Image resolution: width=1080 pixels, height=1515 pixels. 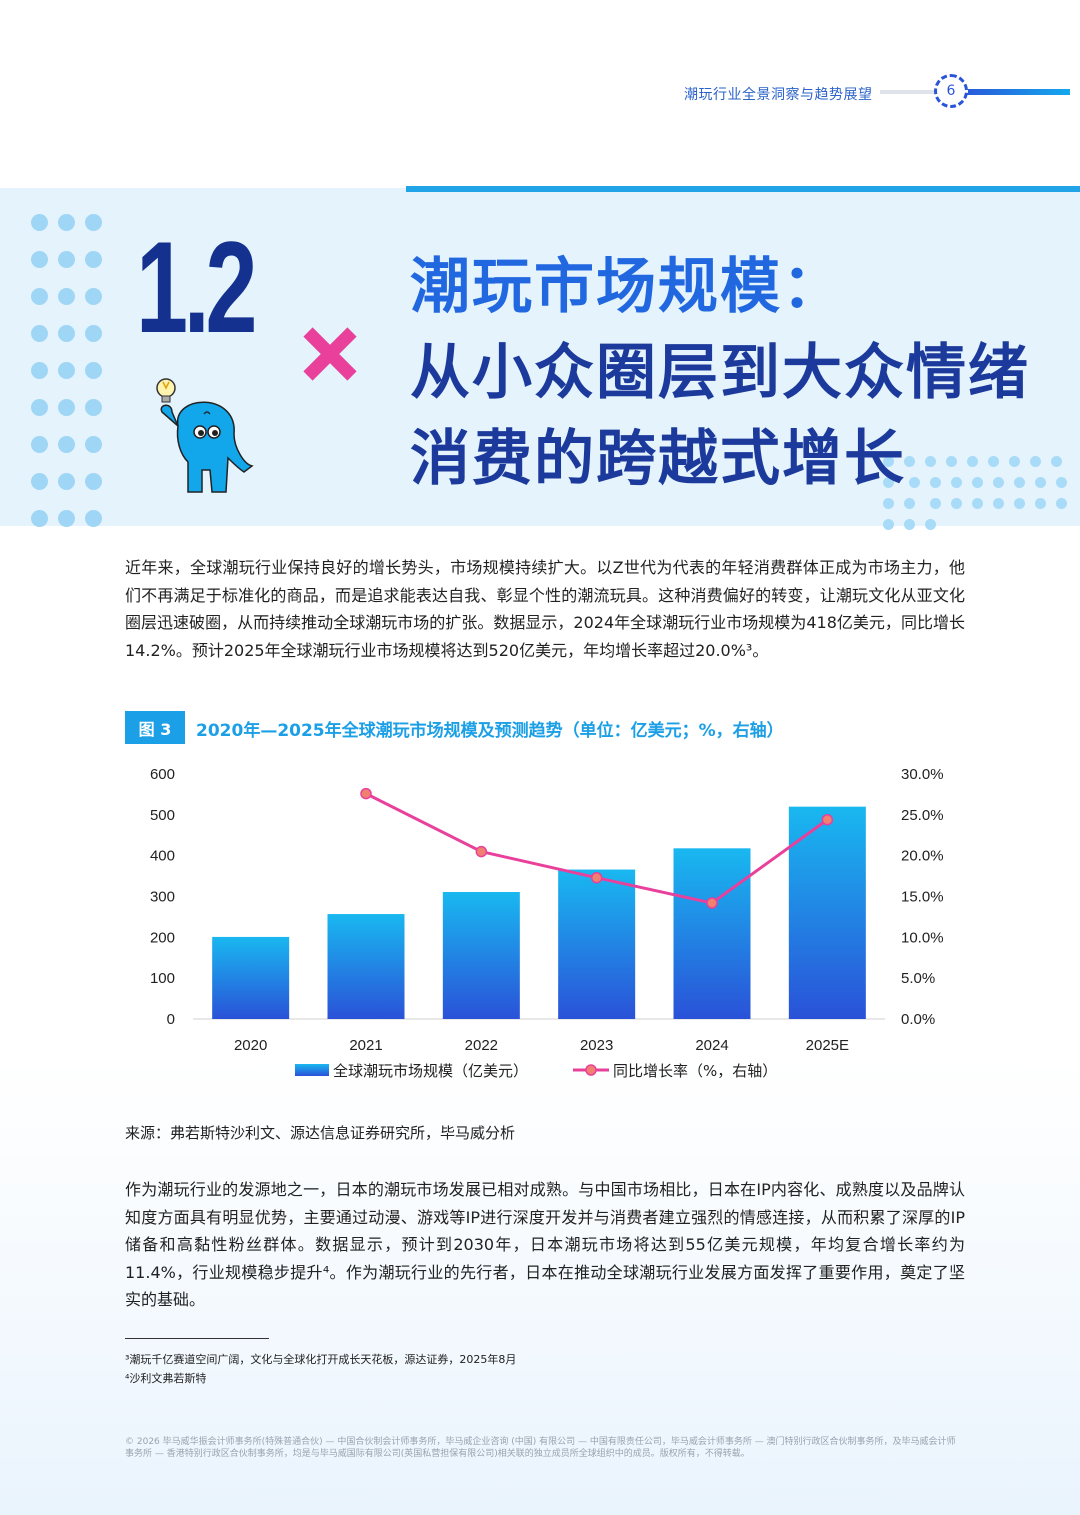 I want to click on header-divider, so click(x=910, y=92).